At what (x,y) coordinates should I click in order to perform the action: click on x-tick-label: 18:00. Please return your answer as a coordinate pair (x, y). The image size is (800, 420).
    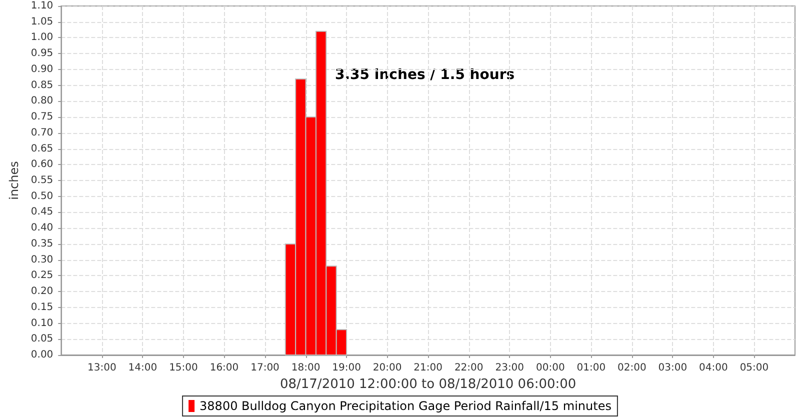
    Looking at the image, I should click on (305, 368).